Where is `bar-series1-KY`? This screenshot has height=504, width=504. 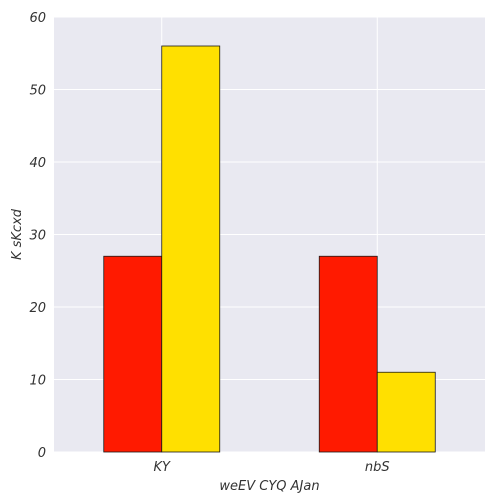 bar-series1-KY is located at coordinates (133, 354).